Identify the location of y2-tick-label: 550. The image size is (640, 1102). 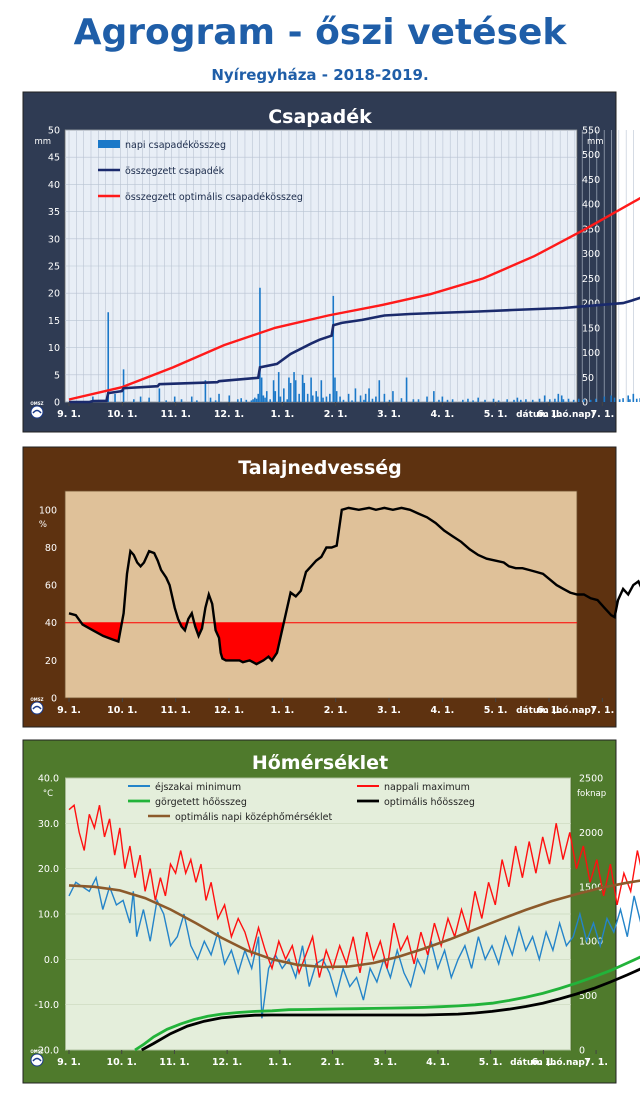
(591, 131).